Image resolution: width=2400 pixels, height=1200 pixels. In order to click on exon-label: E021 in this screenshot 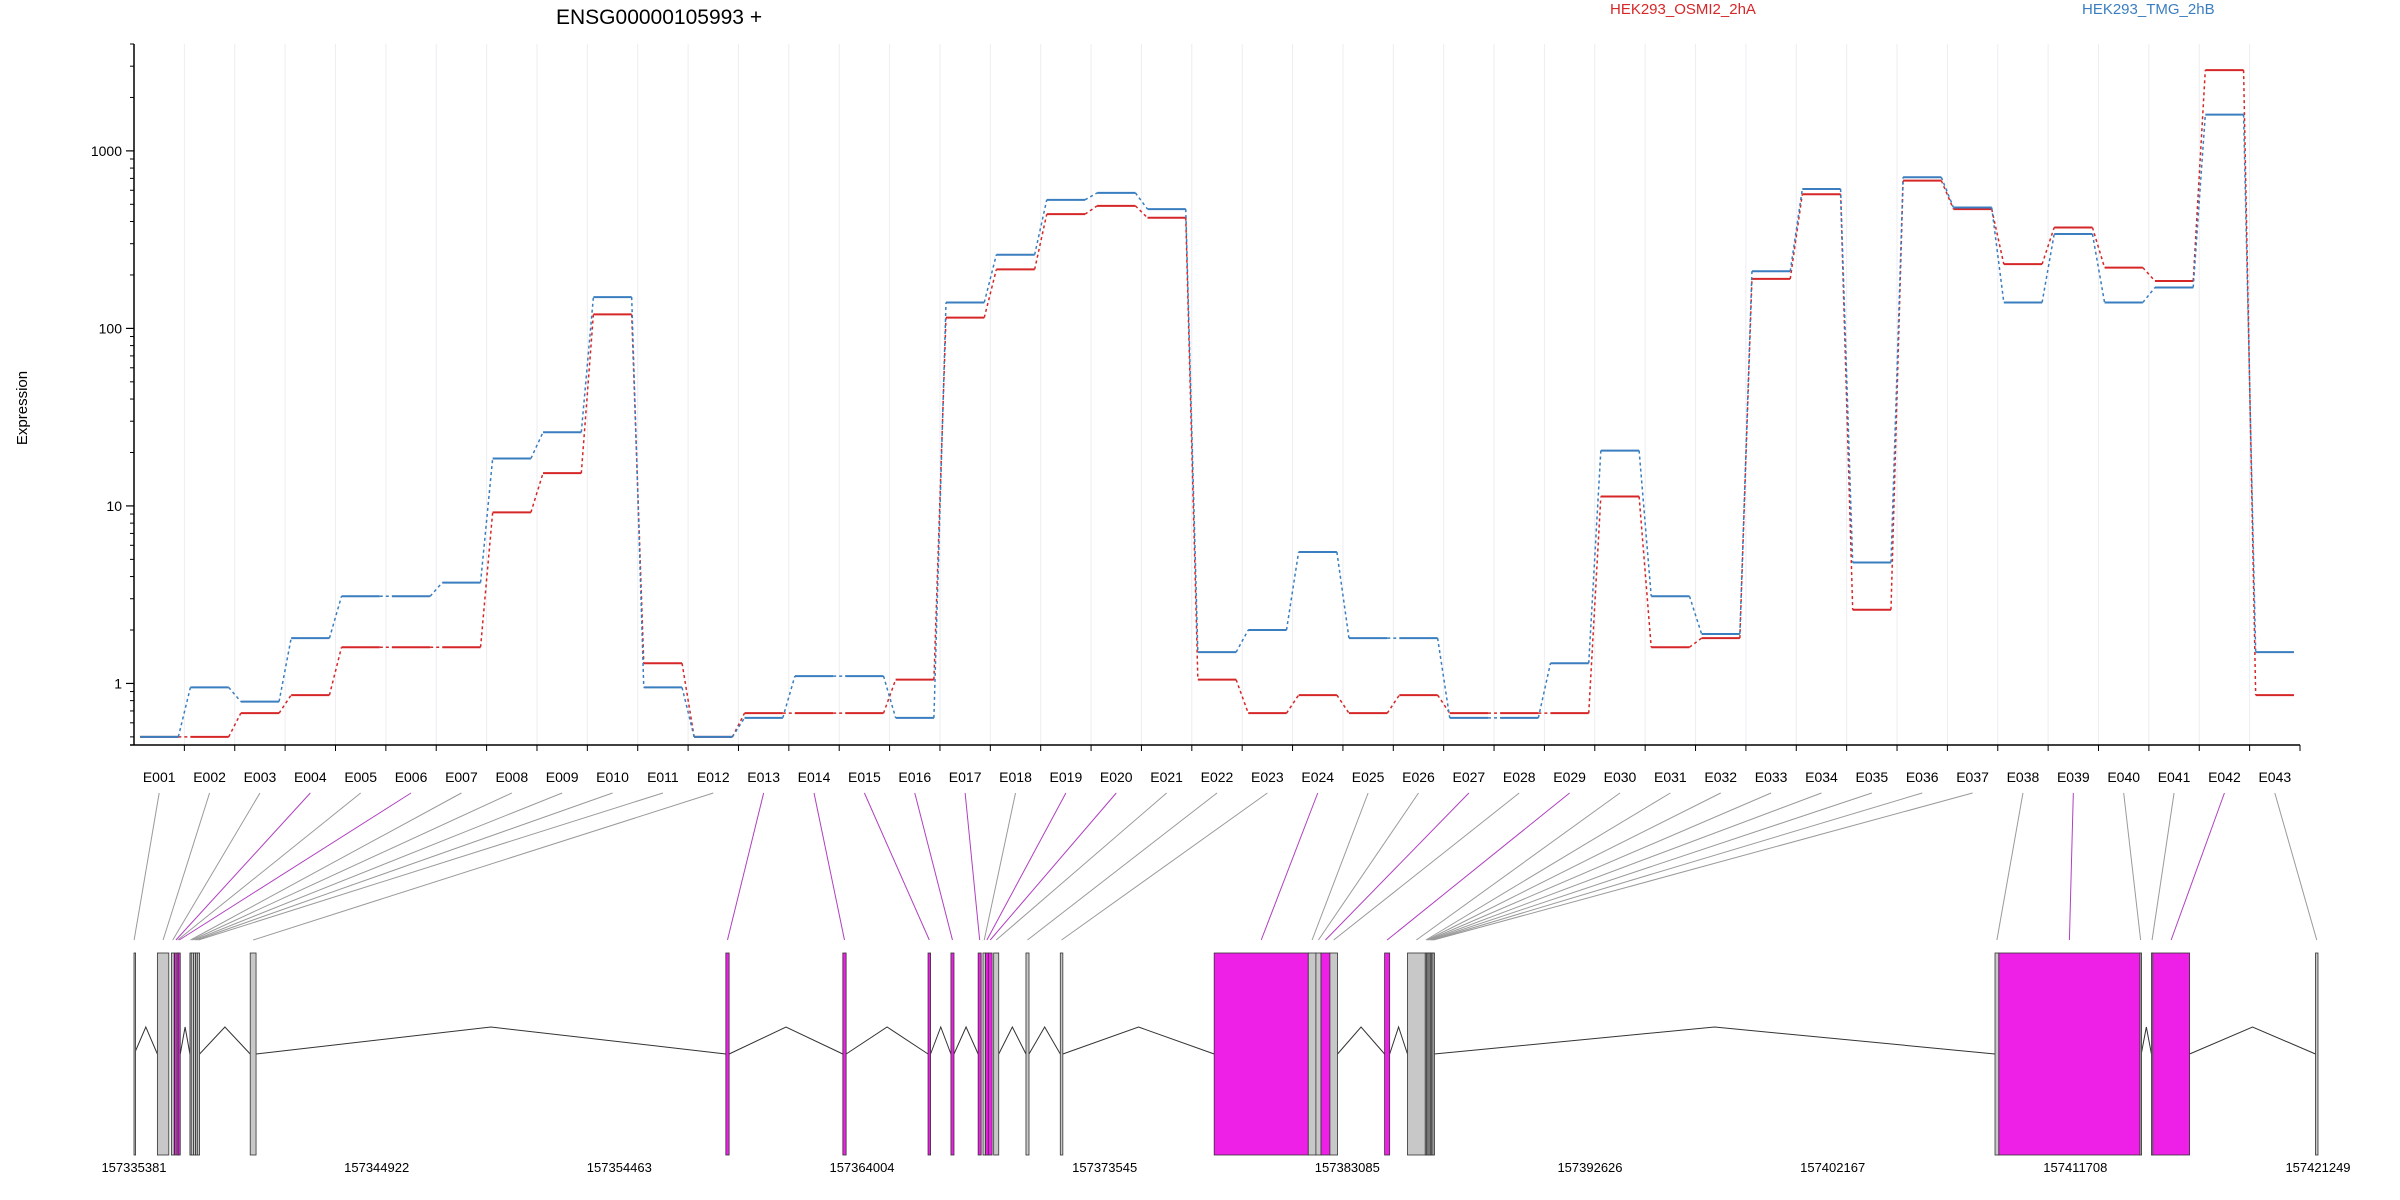, I will do `click(1166, 777)`.